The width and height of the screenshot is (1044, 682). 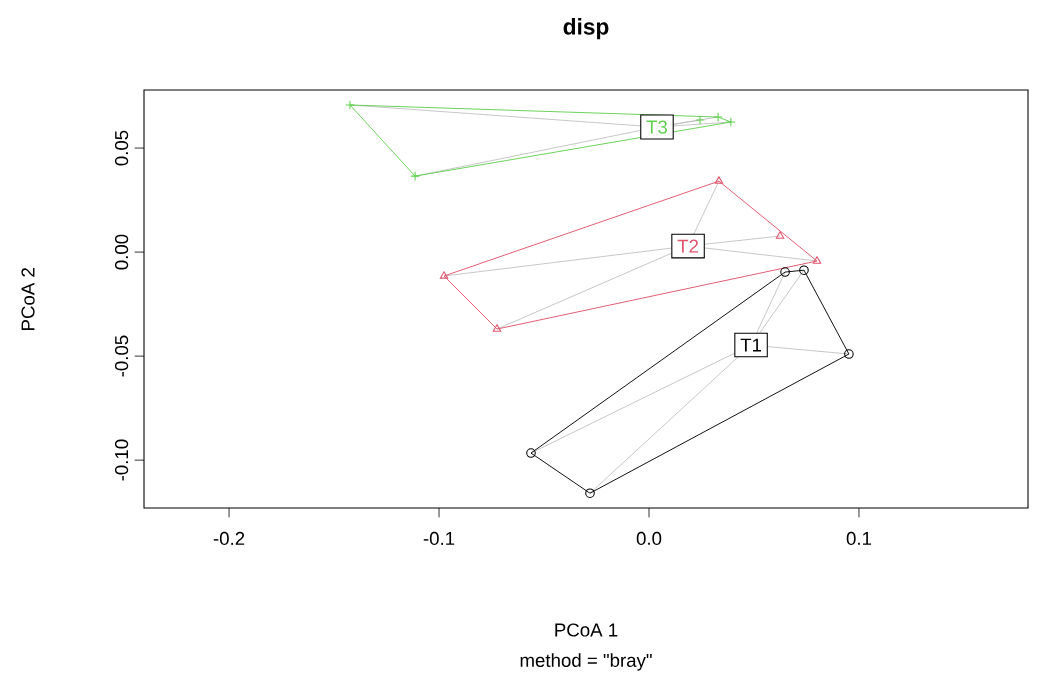 I want to click on y-axis-title: PCoA 2, so click(x=28, y=299).